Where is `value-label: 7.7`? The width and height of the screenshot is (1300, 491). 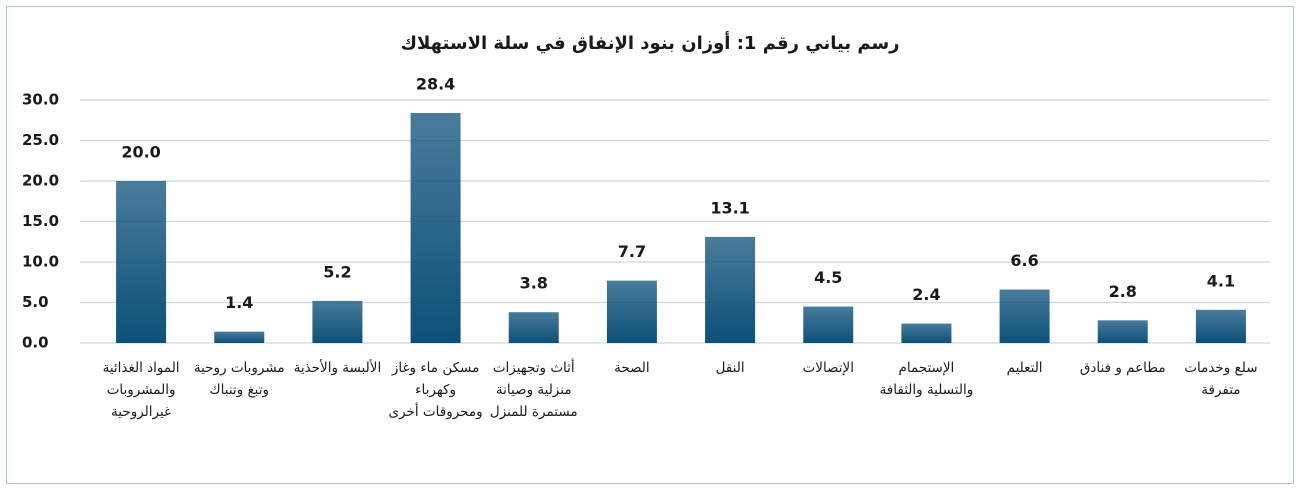
value-label: 7.7 is located at coordinates (632, 251).